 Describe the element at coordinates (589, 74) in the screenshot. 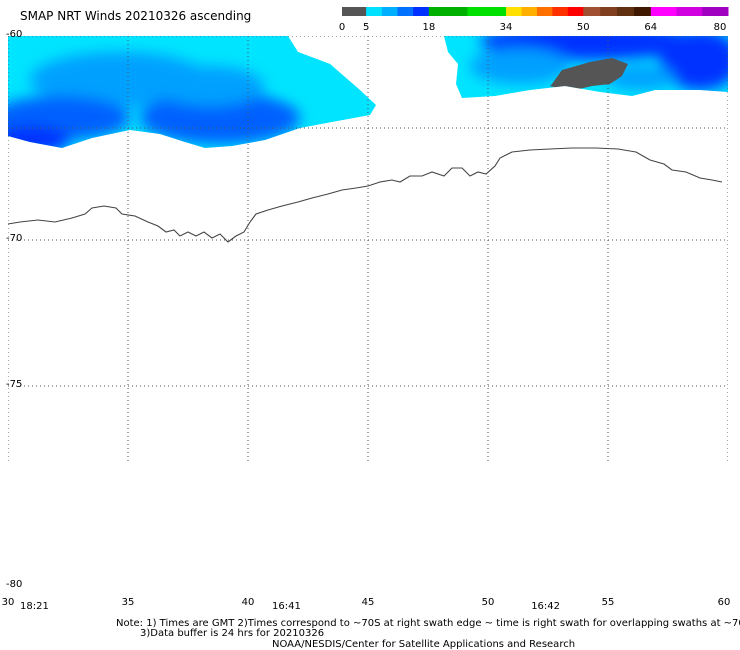

I see `calm-wind-area` at that location.